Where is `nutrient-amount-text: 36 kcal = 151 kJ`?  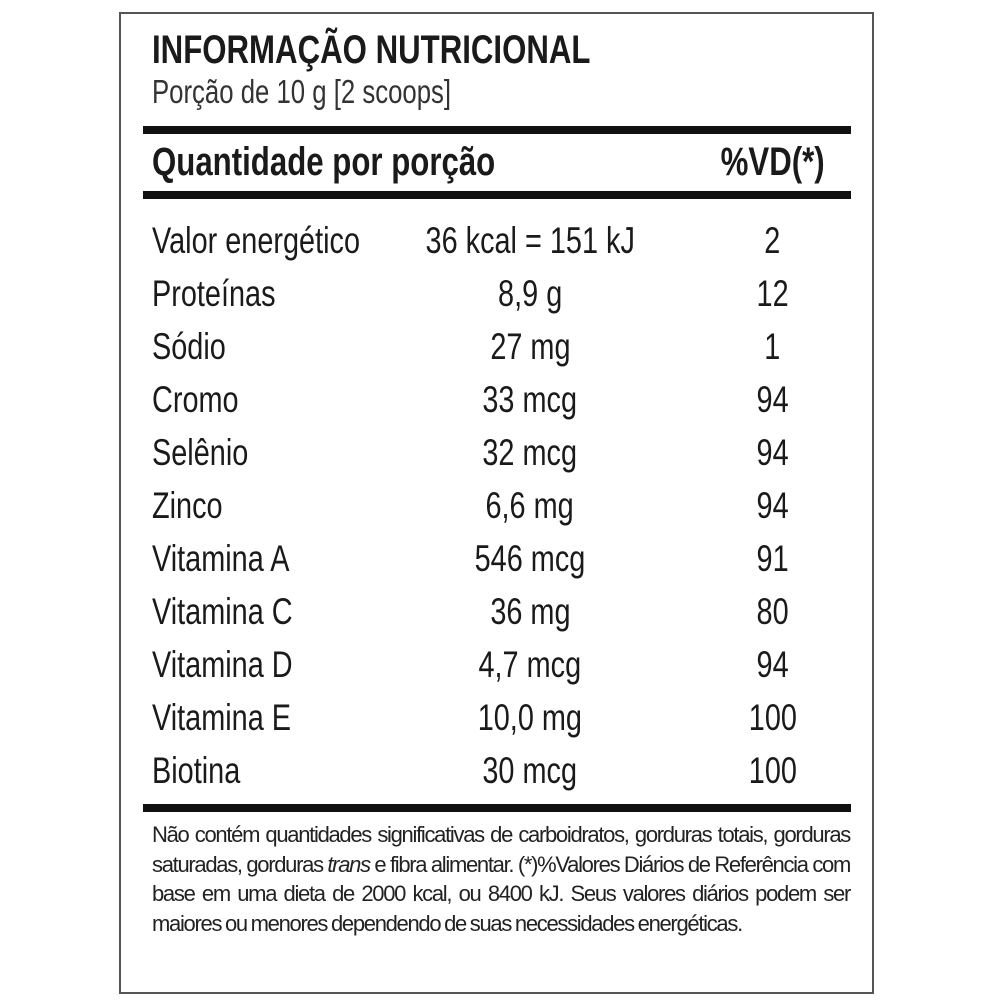
nutrient-amount-text: 36 kcal = 151 kJ is located at coordinates (530, 240).